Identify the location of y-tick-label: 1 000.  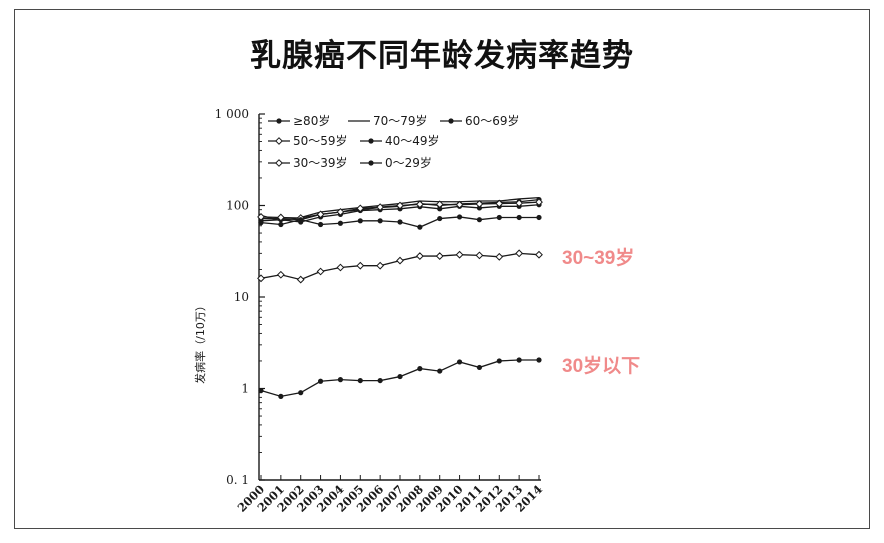
(232, 114).